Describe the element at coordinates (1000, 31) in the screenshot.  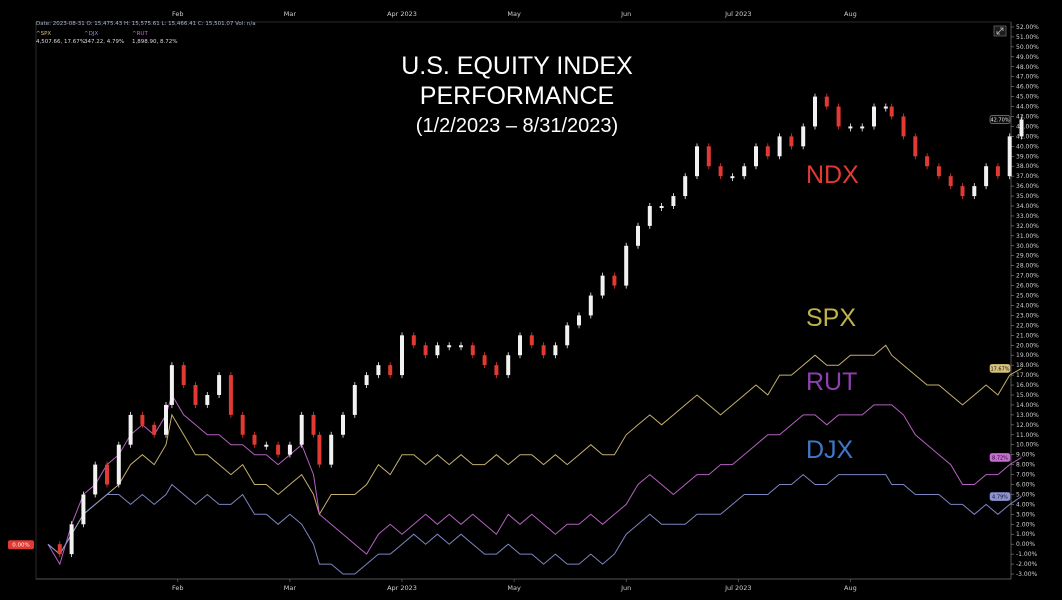
I see `expand-icon` at that location.